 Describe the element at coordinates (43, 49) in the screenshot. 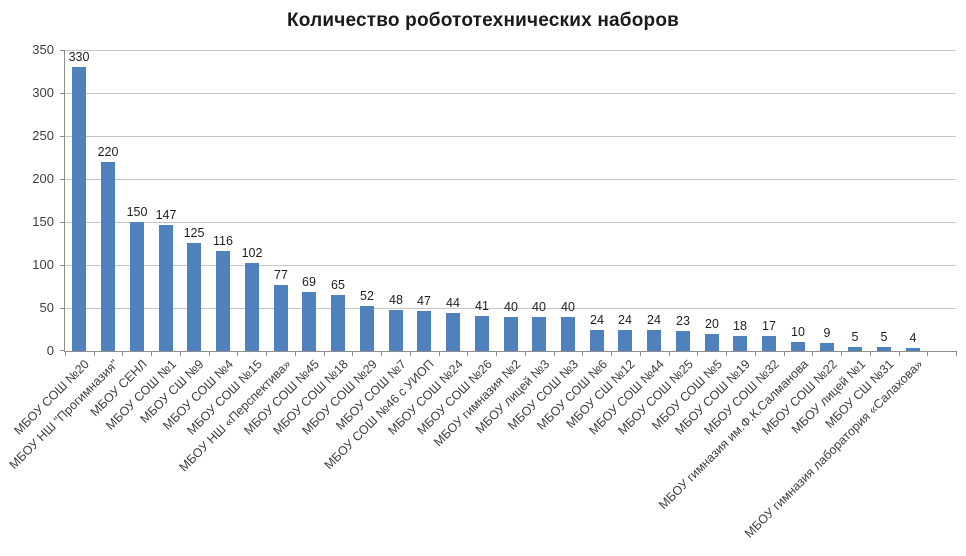

I see `y-tick-label: 350` at that location.